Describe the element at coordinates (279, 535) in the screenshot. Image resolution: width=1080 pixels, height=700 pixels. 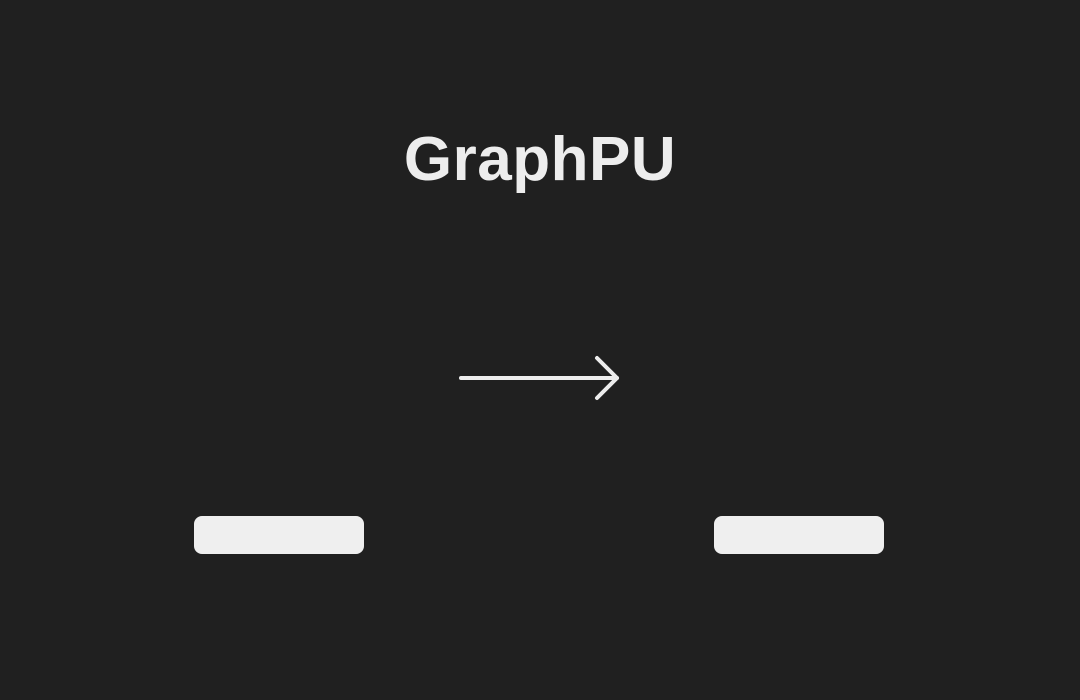
I see `left-button` at that location.